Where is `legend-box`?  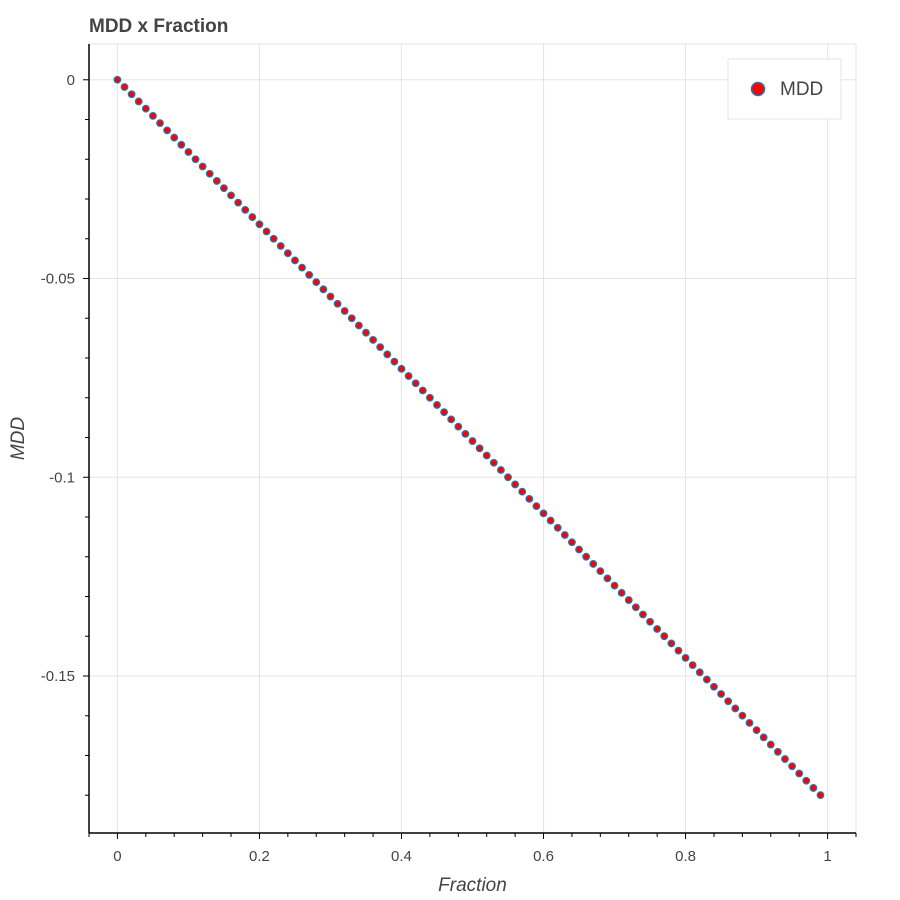
legend-box is located at coordinates (784, 89).